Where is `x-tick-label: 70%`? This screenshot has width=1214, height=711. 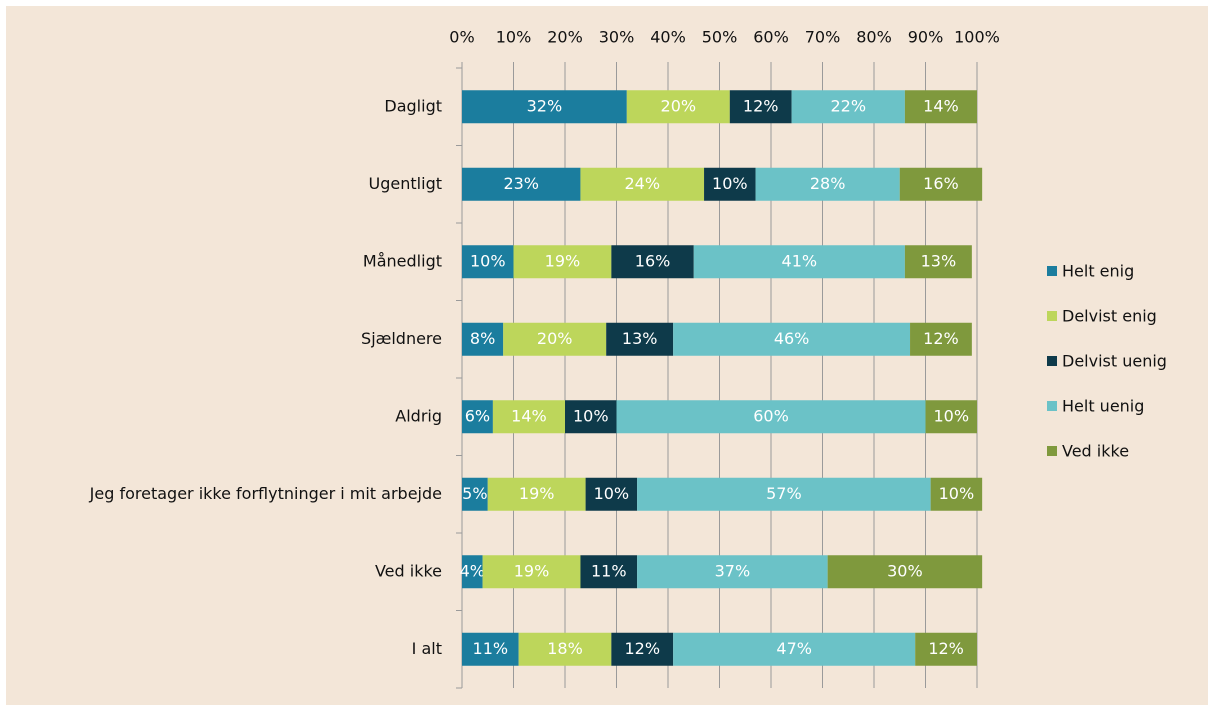
x-tick-label: 70% is located at coordinates (823, 37).